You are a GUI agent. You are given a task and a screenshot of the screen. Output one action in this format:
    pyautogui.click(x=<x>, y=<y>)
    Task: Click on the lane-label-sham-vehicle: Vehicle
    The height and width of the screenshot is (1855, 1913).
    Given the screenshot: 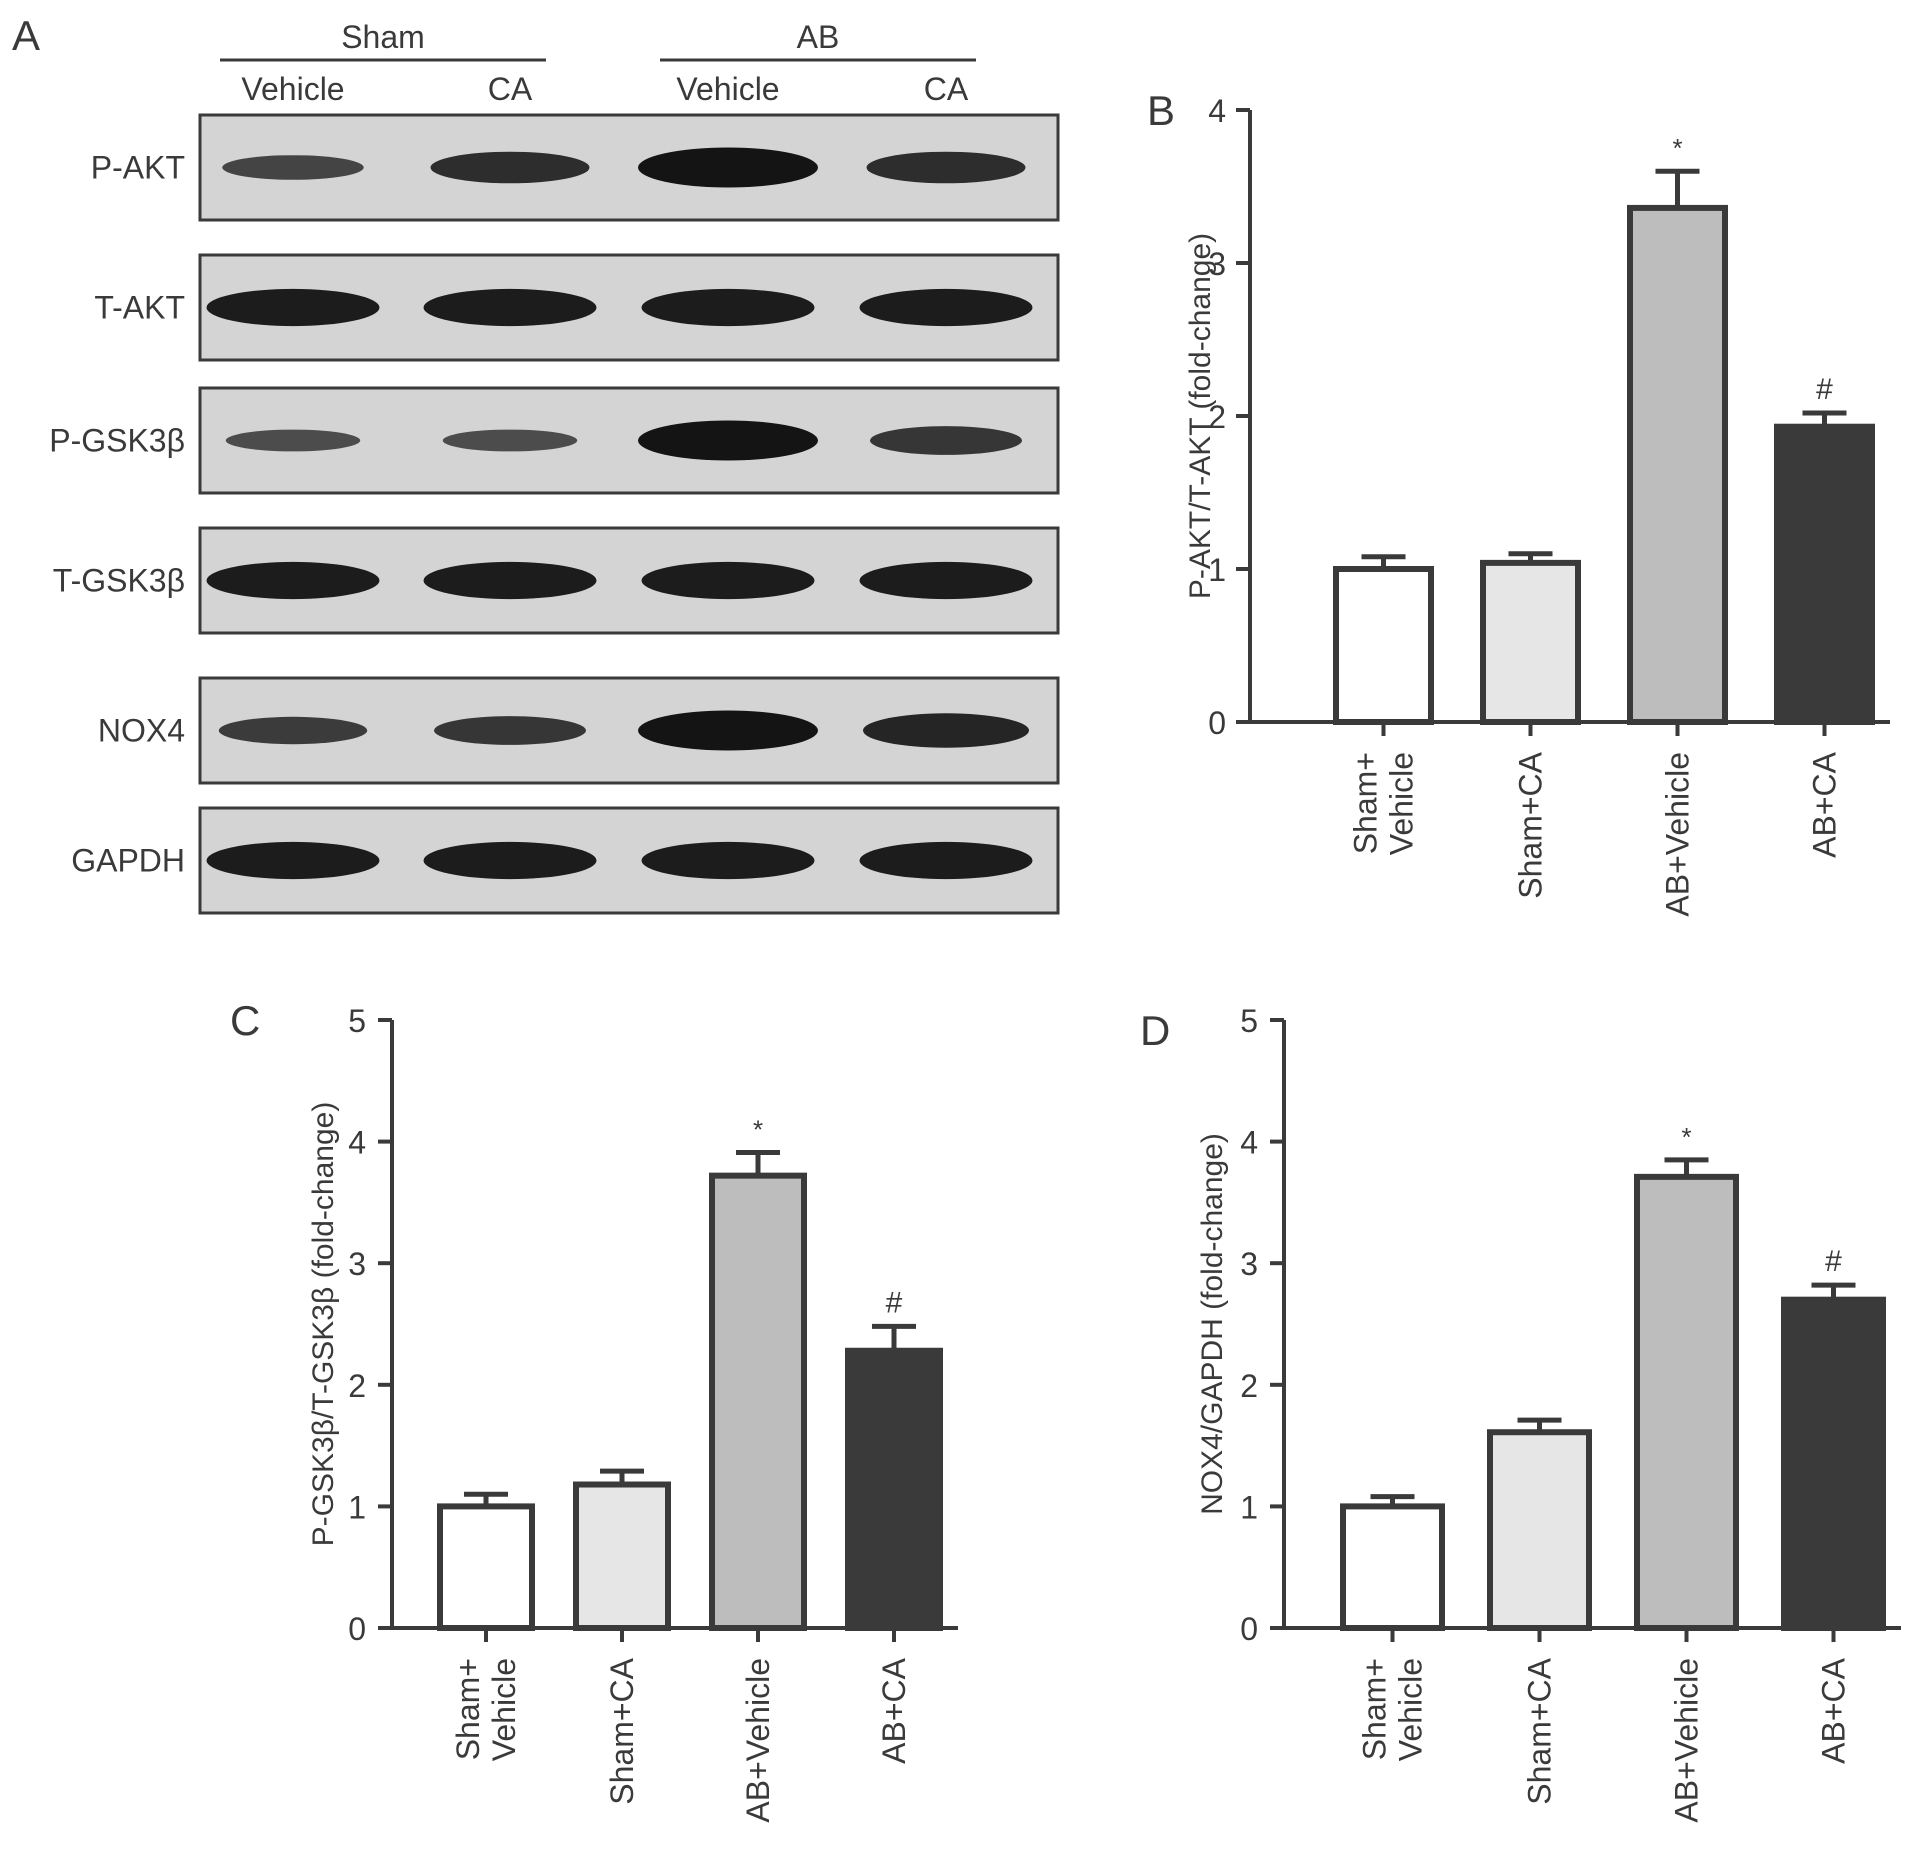 What is the action you would take?
    pyautogui.click(x=292, y=89)
    